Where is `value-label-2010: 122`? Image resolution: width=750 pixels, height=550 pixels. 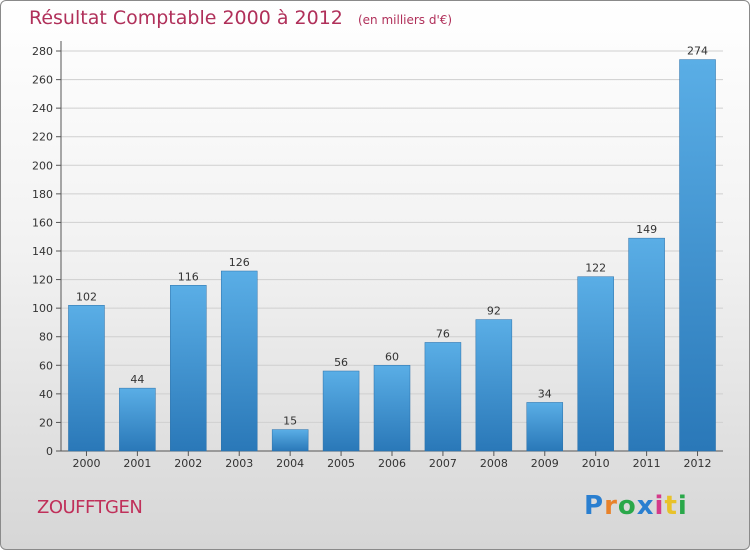
value-label-2010: 122 is located at coordinates (595, 268).